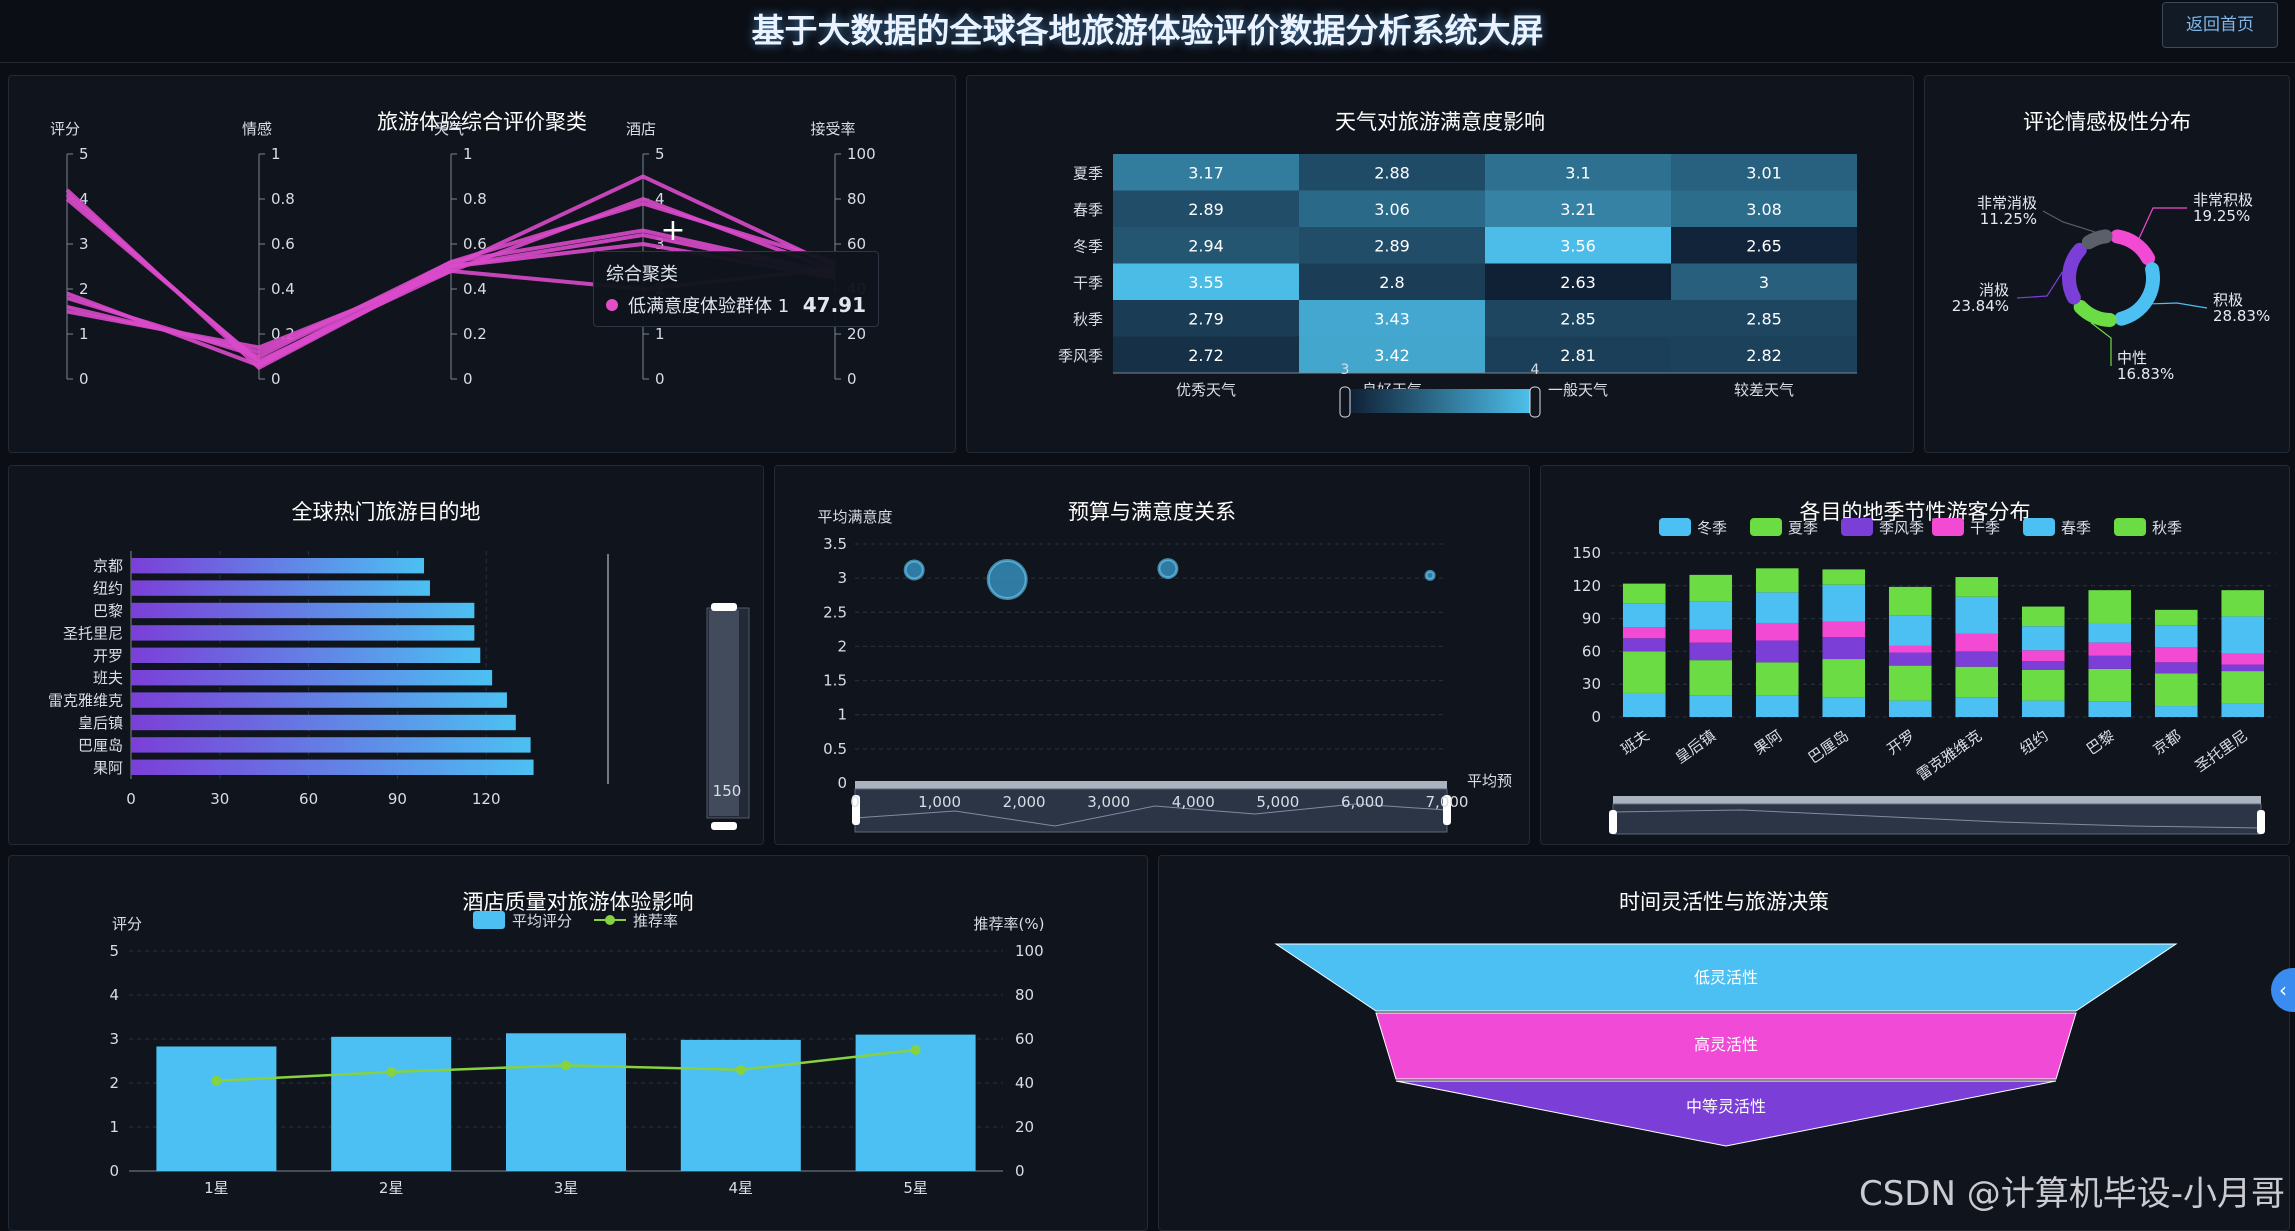 The height and width of the screenshot is (1231, 2295). What do you see at coordinates (1712, 528) in the screenshot?
I see `stacked-legend-label: 冬季` at bounding box center [1712, 528].